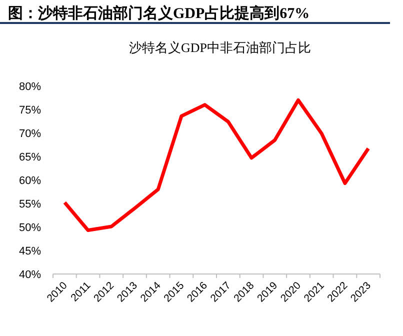 The height and width of the screenshot is (336, 403). Describe the element at coordinates (30, 252) in the screenshot. I see `y-tick-label: 45%` at that location.